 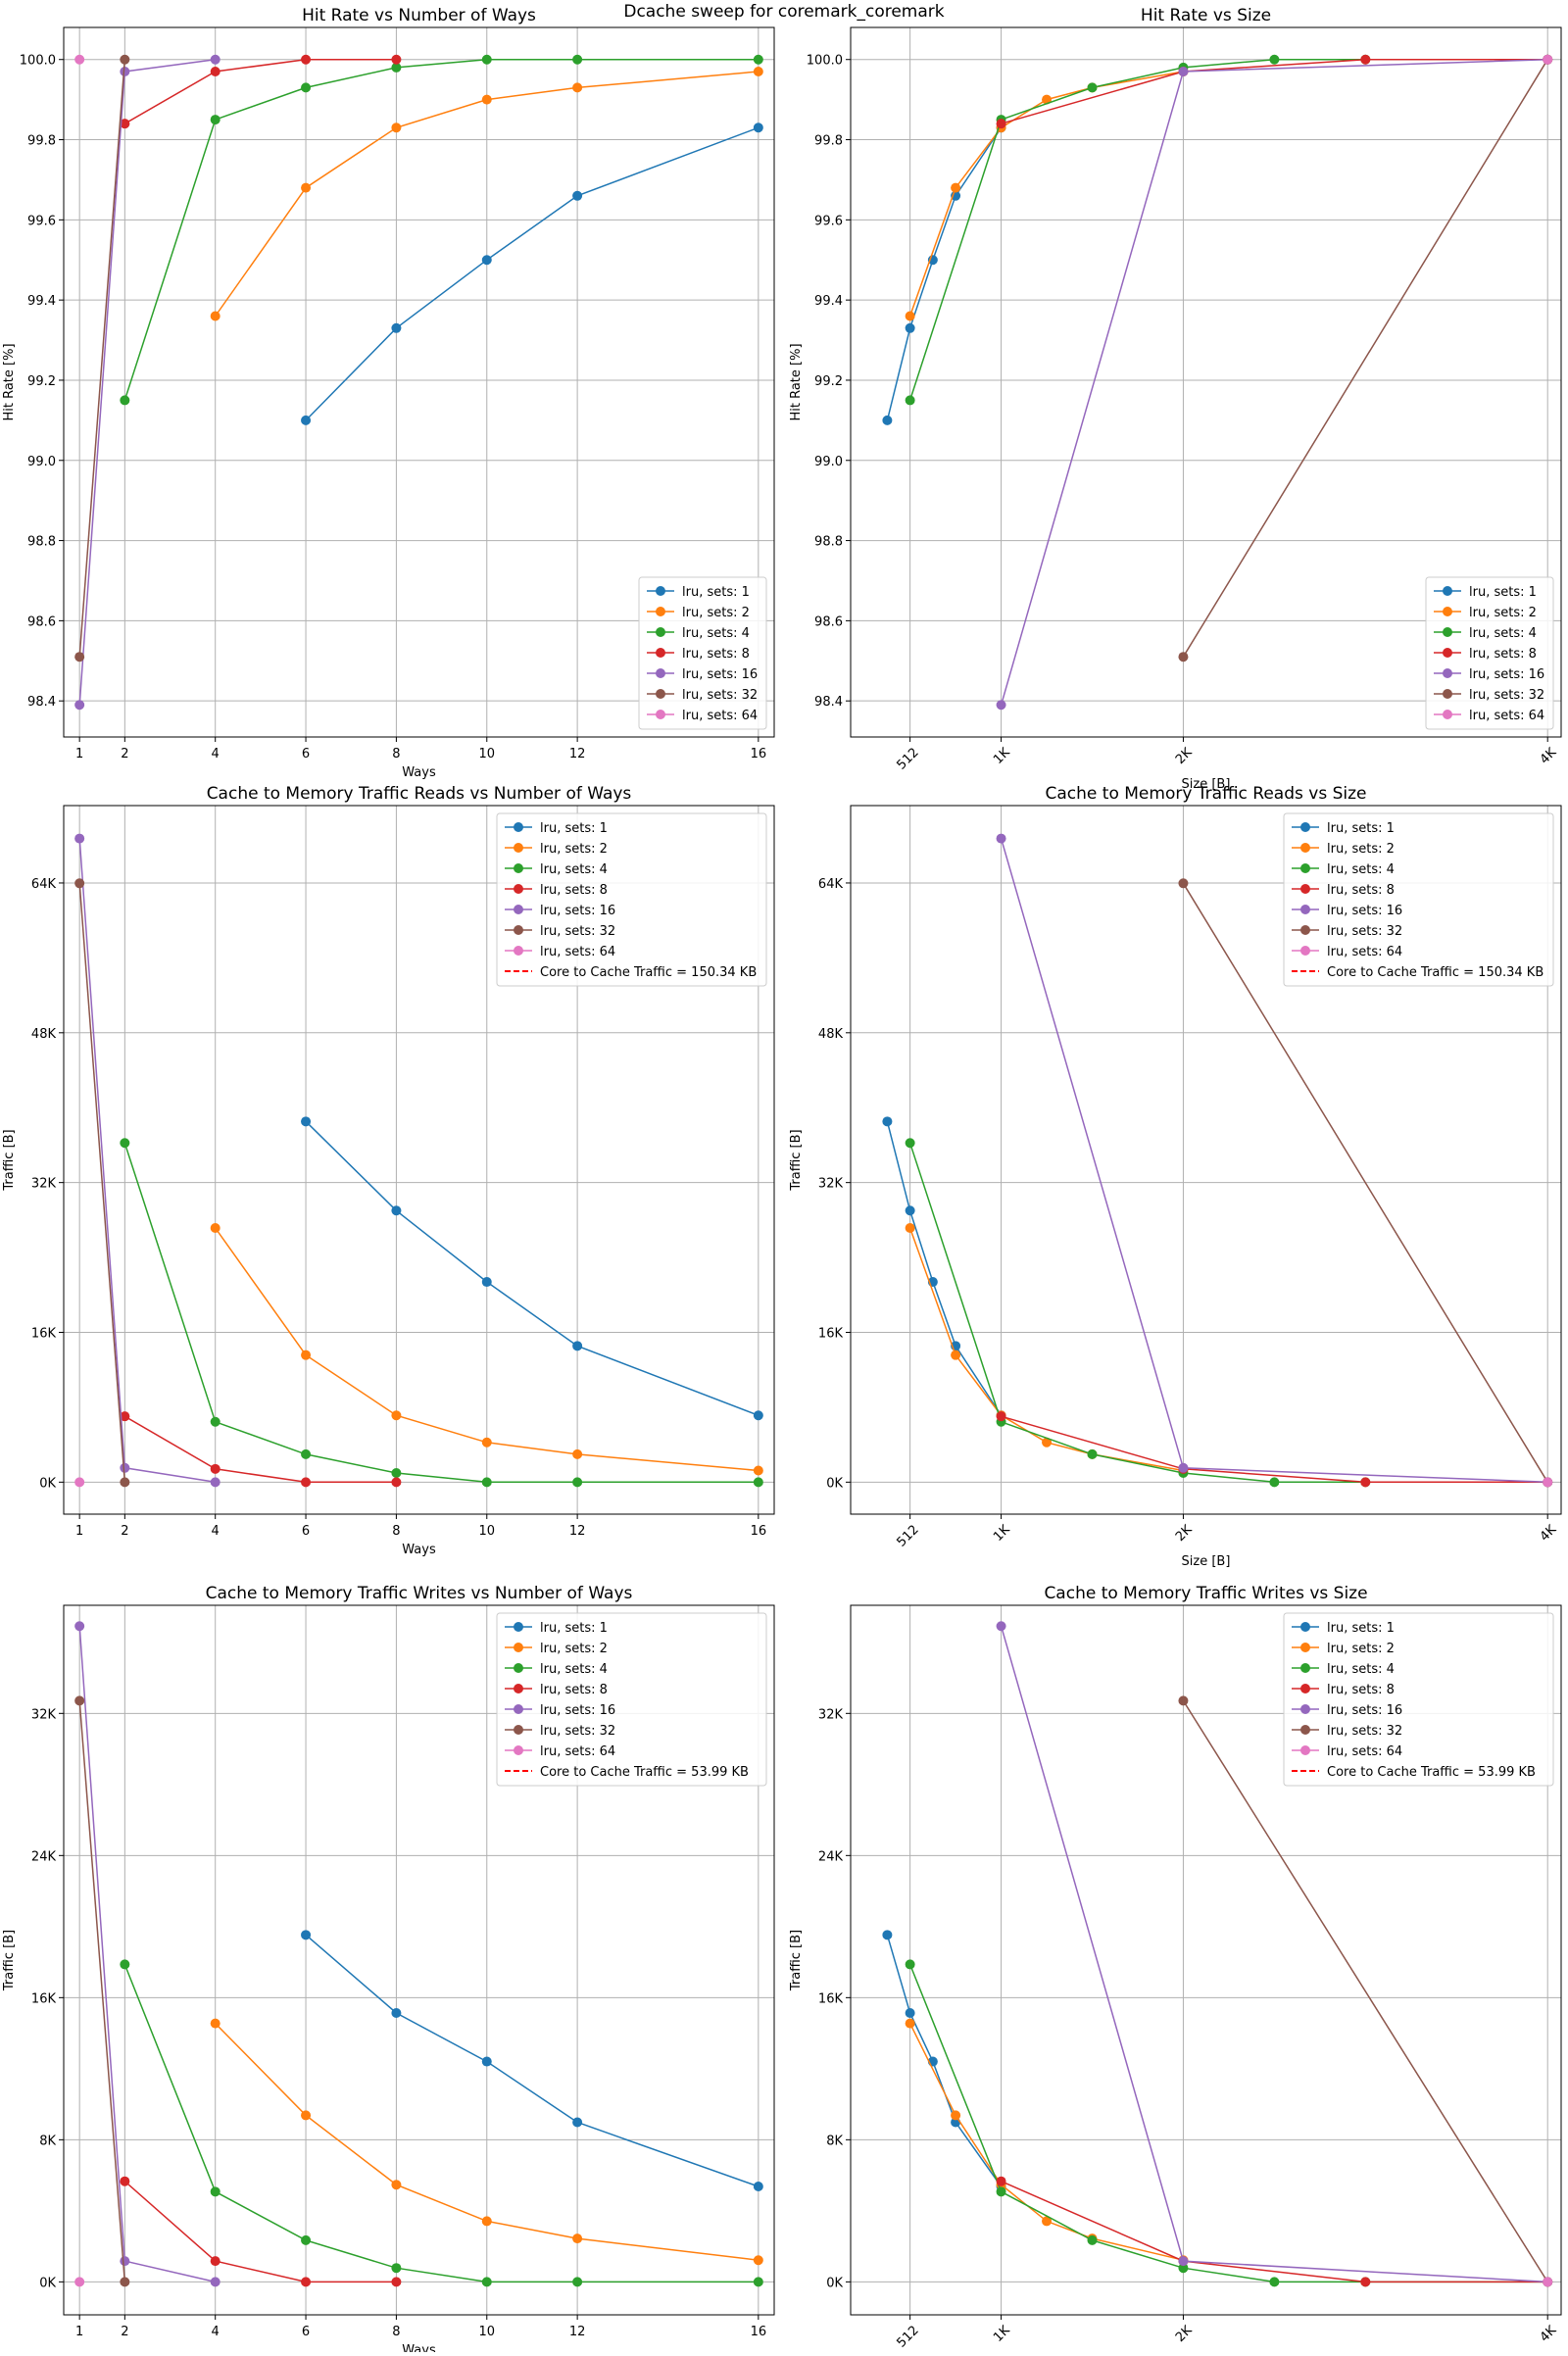 I want to click on legend-label: lru, sets: 4, so click(x=1503, y=633).